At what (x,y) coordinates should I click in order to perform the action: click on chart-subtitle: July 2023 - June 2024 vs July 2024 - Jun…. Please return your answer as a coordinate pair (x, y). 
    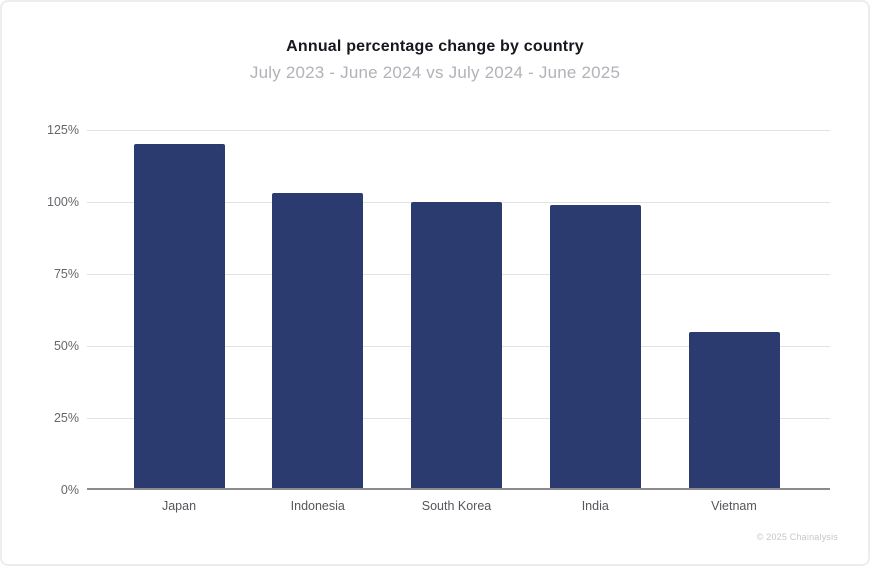
    Looking at the image, I should click on (435, 72).